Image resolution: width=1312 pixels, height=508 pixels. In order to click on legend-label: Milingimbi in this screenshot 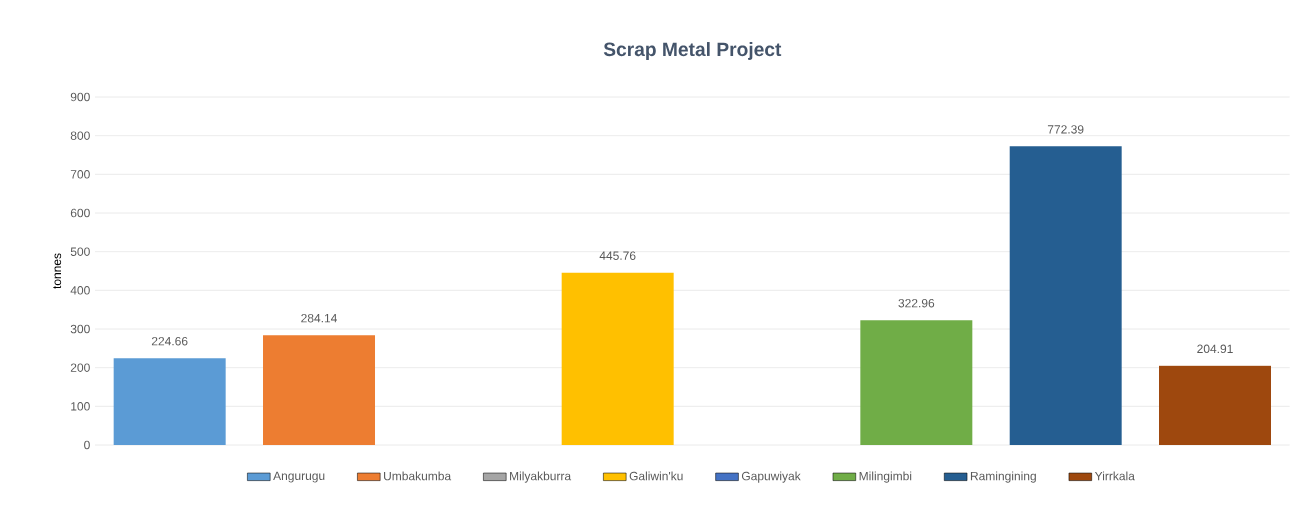, I will do `click(885, 477)`.